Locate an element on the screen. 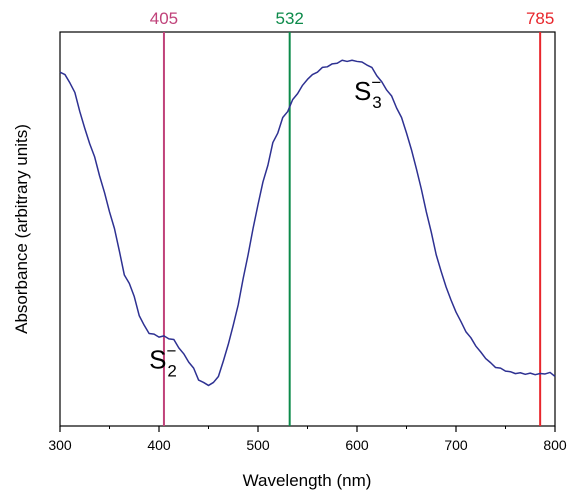  laser-label-785: 785 is located at coordinates (540, 18).